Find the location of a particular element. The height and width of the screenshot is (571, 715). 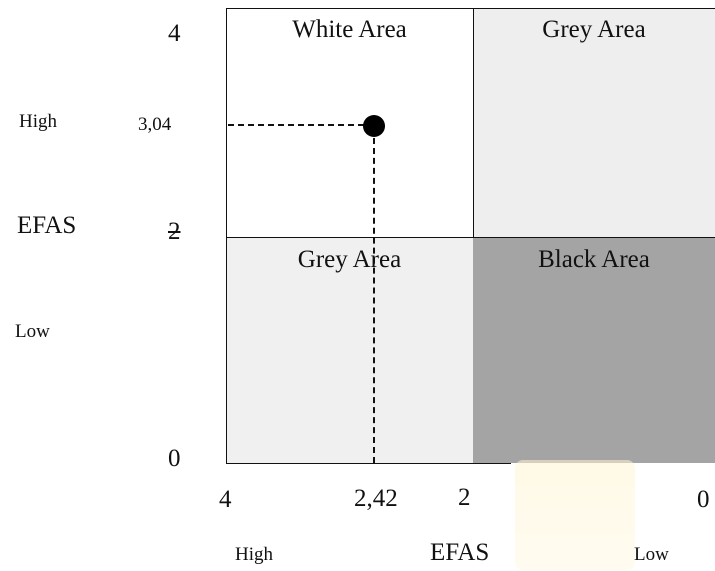

x-tick-2: 2 is located at coordinates (464, 497).